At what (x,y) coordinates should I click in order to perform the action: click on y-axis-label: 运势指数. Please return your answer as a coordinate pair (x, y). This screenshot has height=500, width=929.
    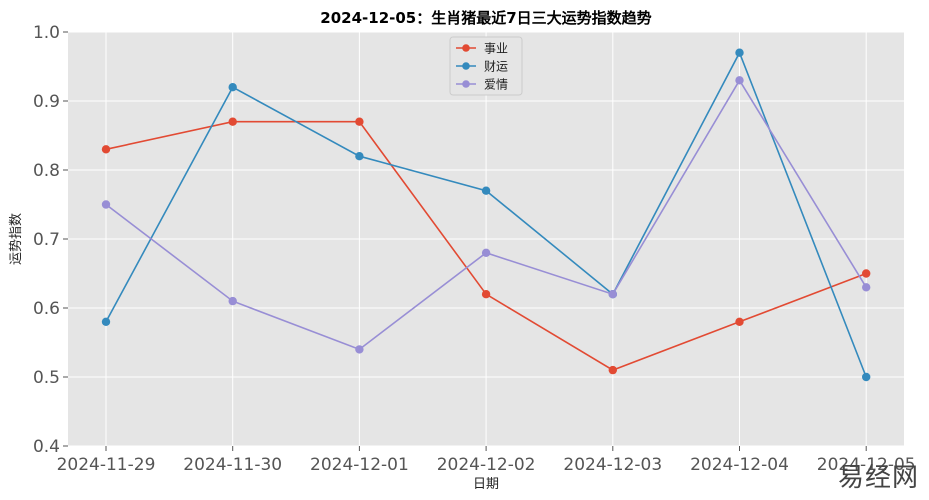
    Looking at the image, I should click on (16, 239).